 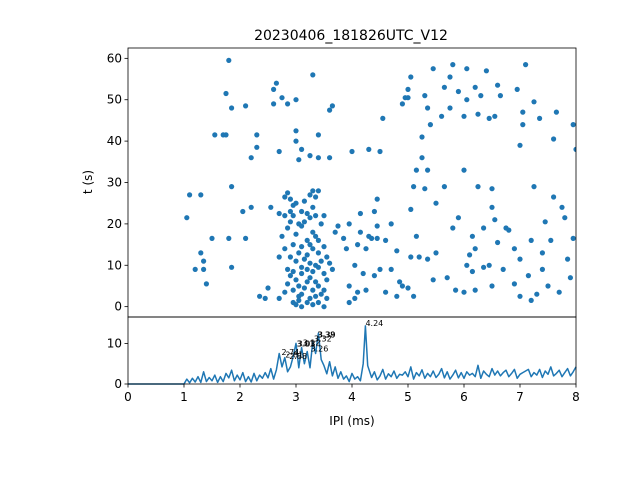 What do you see at coordinates (114, 224) in the screenshot?
I see `y-tick-label: 20` at bounding box center [114, 224].